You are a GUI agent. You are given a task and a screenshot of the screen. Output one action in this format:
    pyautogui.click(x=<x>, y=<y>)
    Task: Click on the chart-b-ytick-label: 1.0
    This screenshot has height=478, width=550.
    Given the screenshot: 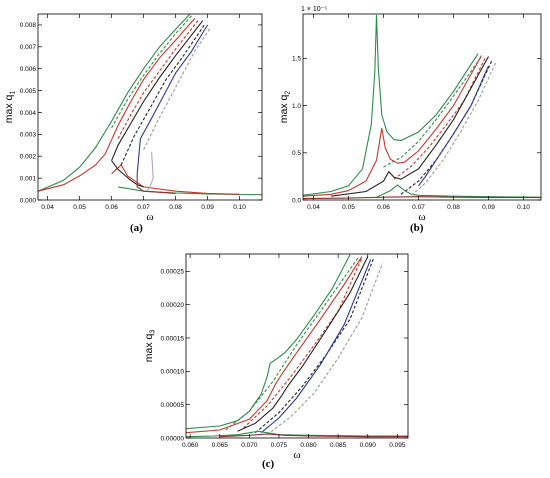 What is the action you would take?
    pyautogui.click(x=296, y=106)
    